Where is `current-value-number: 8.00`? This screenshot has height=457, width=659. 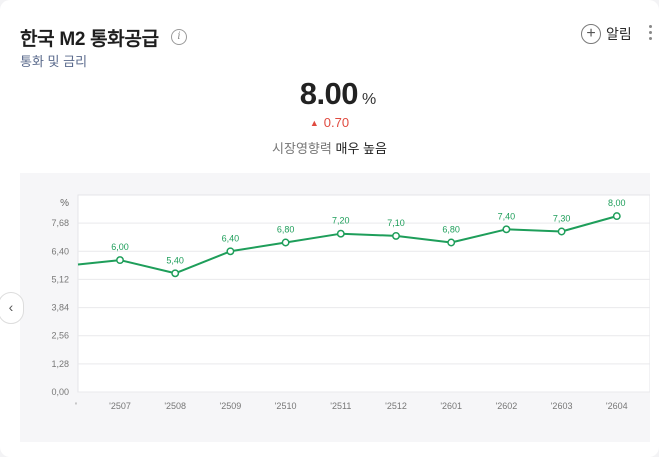 current-value-number: 8.00 is located at coordinates (329, 93).